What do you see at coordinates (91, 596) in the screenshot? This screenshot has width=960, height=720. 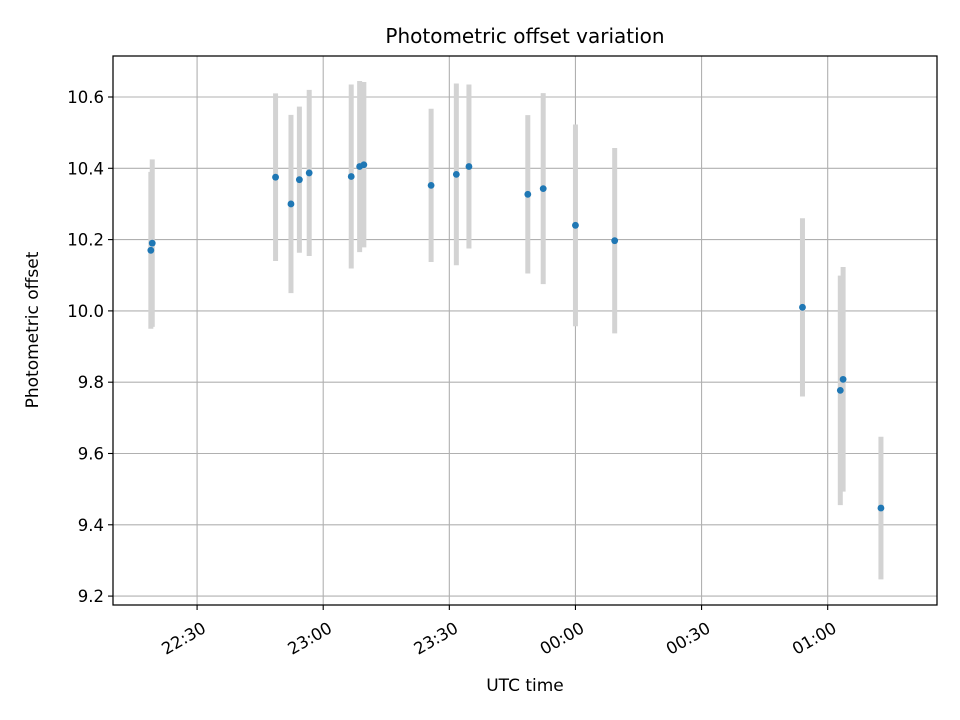 I see `y-tick-label: 9.2` at bounding box center [91, 596].